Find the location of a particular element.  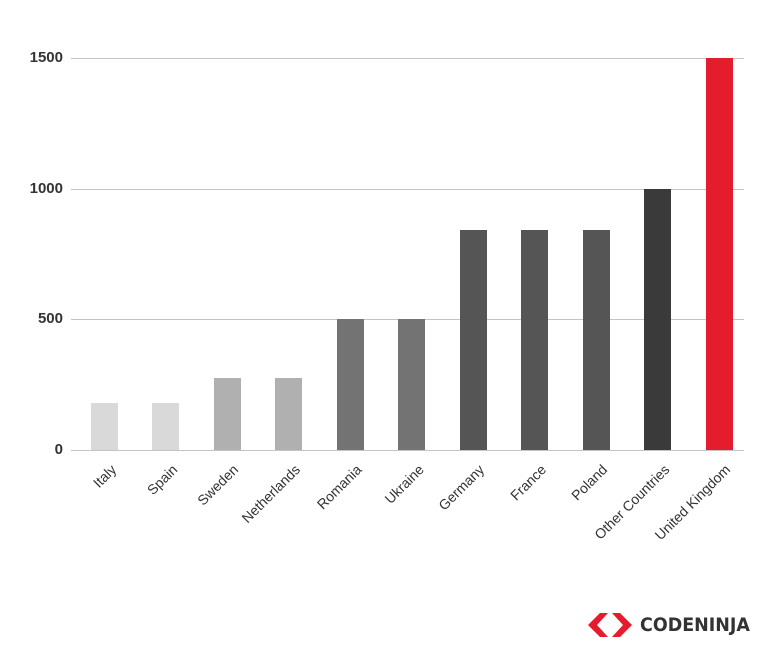

bar-sweden is located at coordinates (227, 414).